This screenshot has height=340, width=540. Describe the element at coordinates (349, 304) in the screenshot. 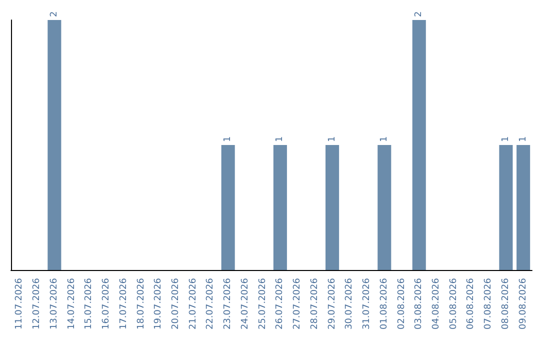

I see `x-tick-label: 30.07.2026` at that location.